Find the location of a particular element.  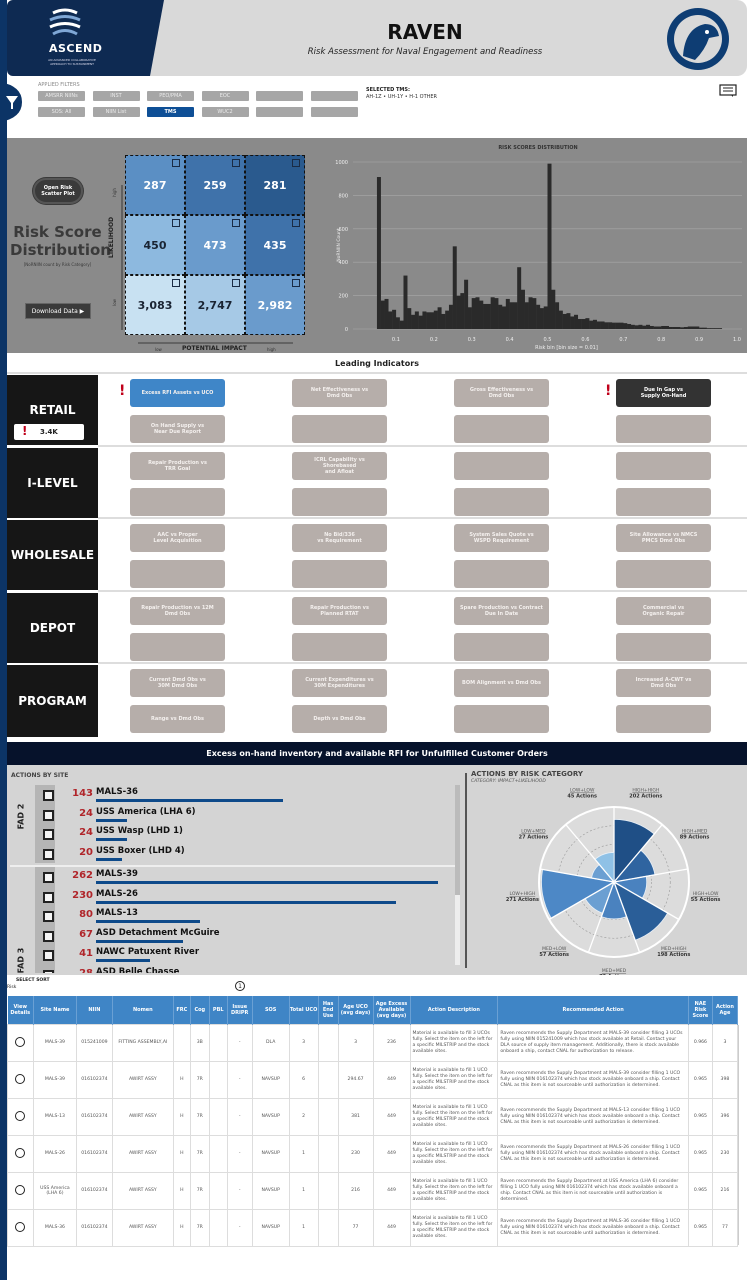

cell-checkbox is located at coordinates (176, 283).